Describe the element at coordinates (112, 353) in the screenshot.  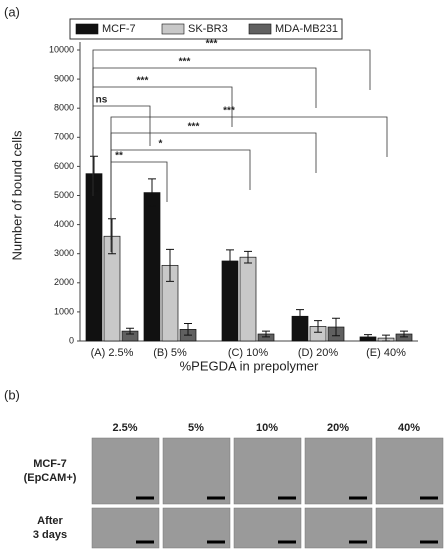
I see `x-tick-label: (A) 2.5%` at that location.